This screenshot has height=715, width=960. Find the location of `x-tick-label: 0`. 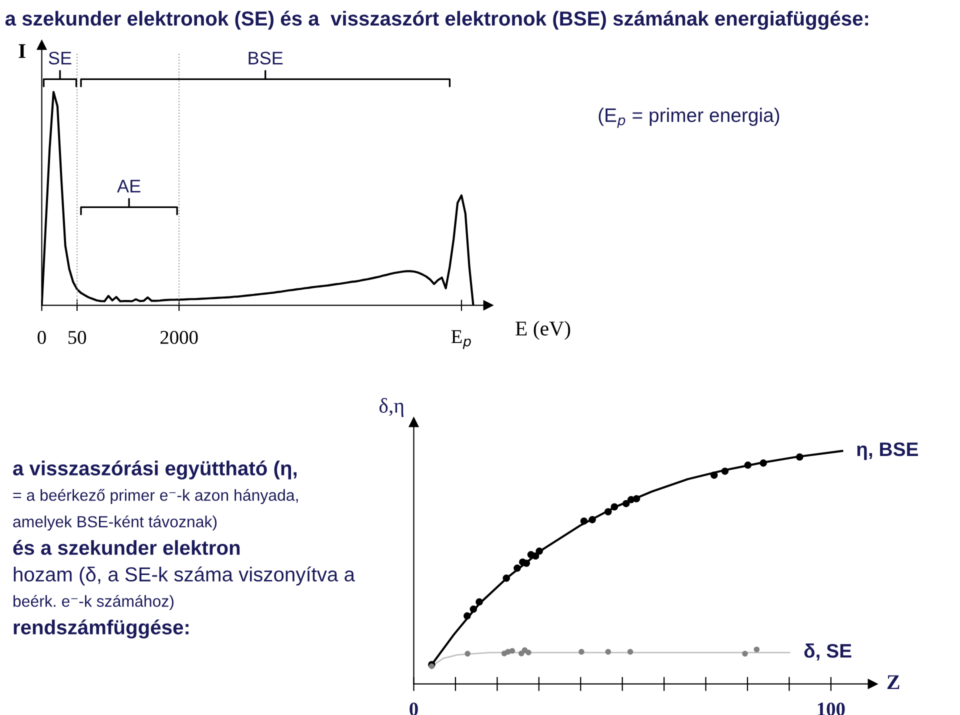

x-tick-label: 0 is located at coordinates (42, 337).